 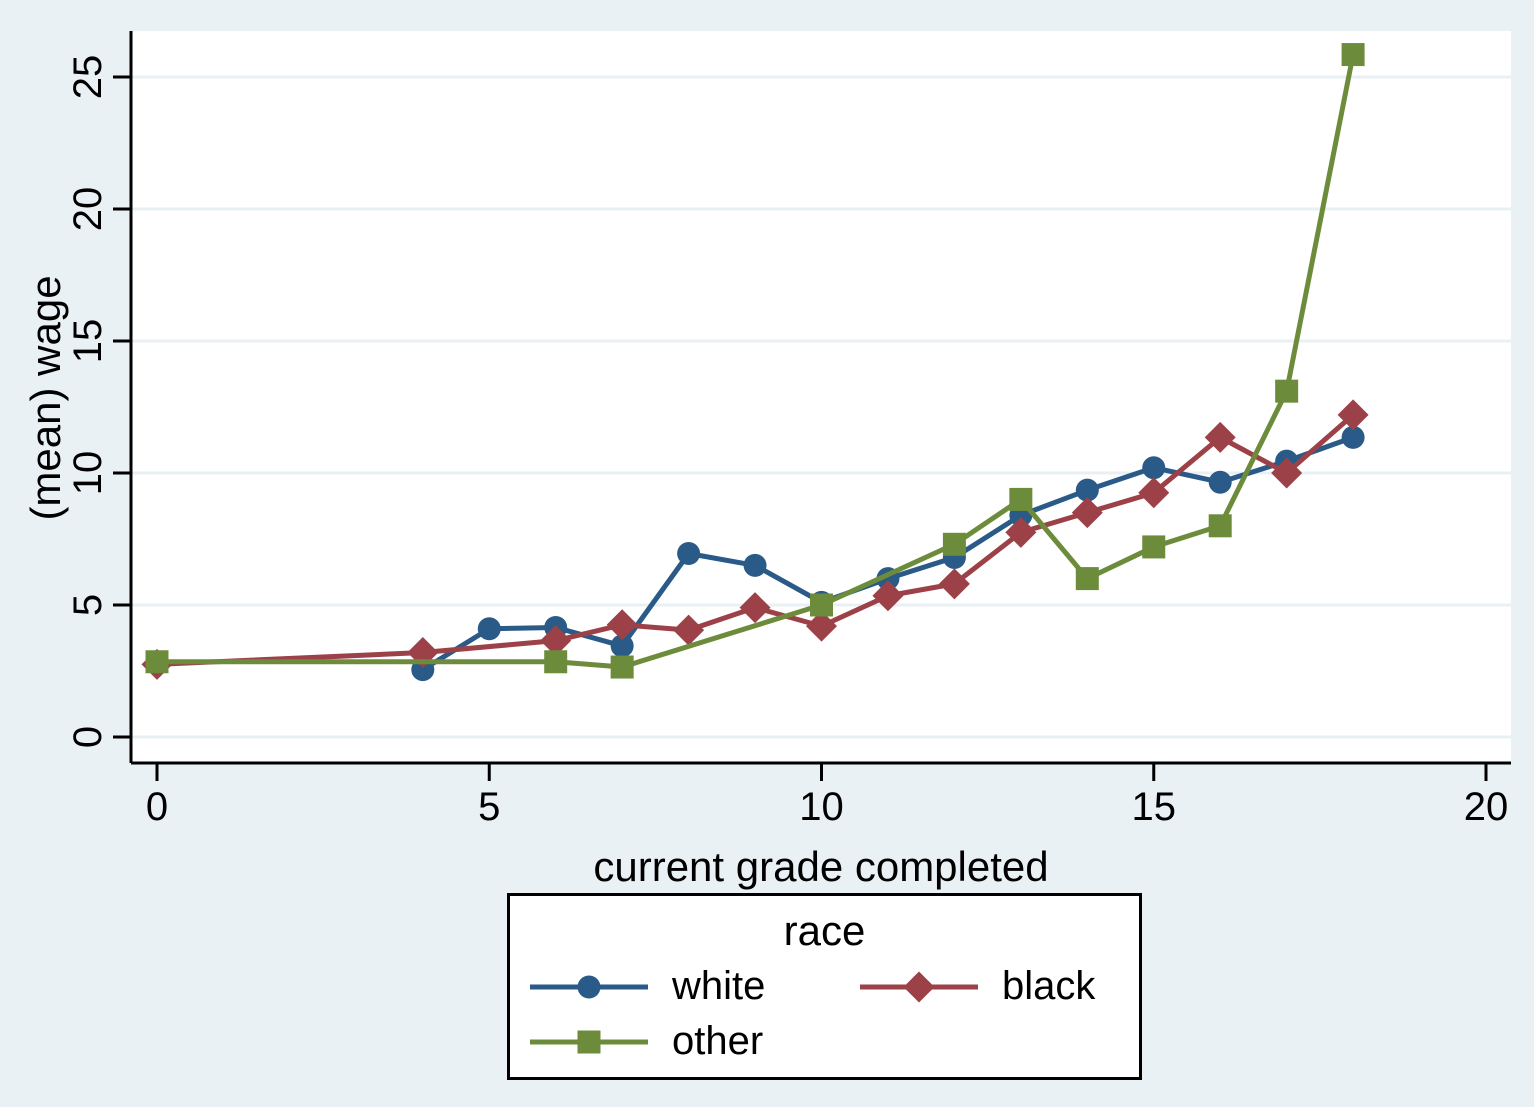 What do you see at coordinates (998, 986) in the screenshot?
I see `legend-entry-black: black` at bounding box center [998, 986].